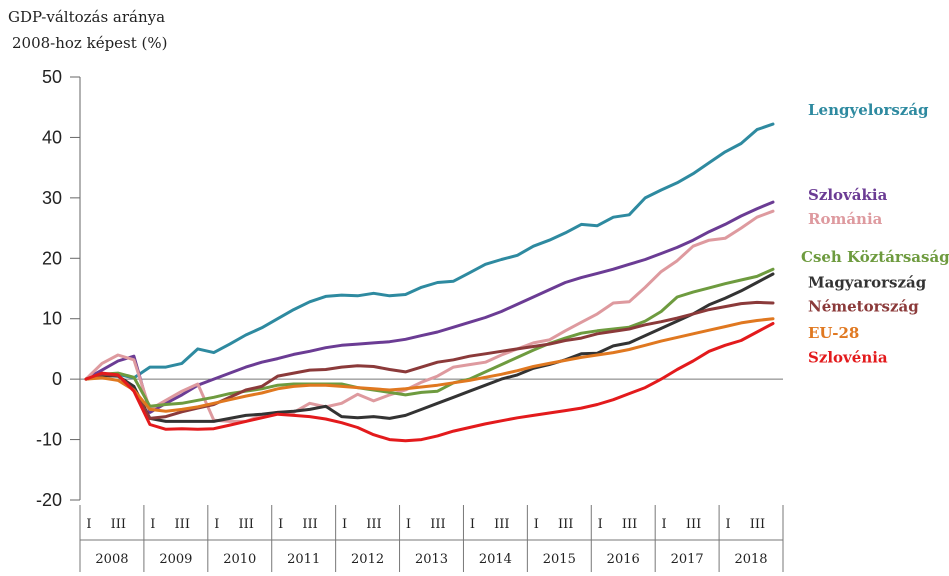 The image size is (949, 576). What do you see at coordinates (867, 282) in the screenshot?
I see `legend-label: Magyarország` at bounding box center [867, 282].